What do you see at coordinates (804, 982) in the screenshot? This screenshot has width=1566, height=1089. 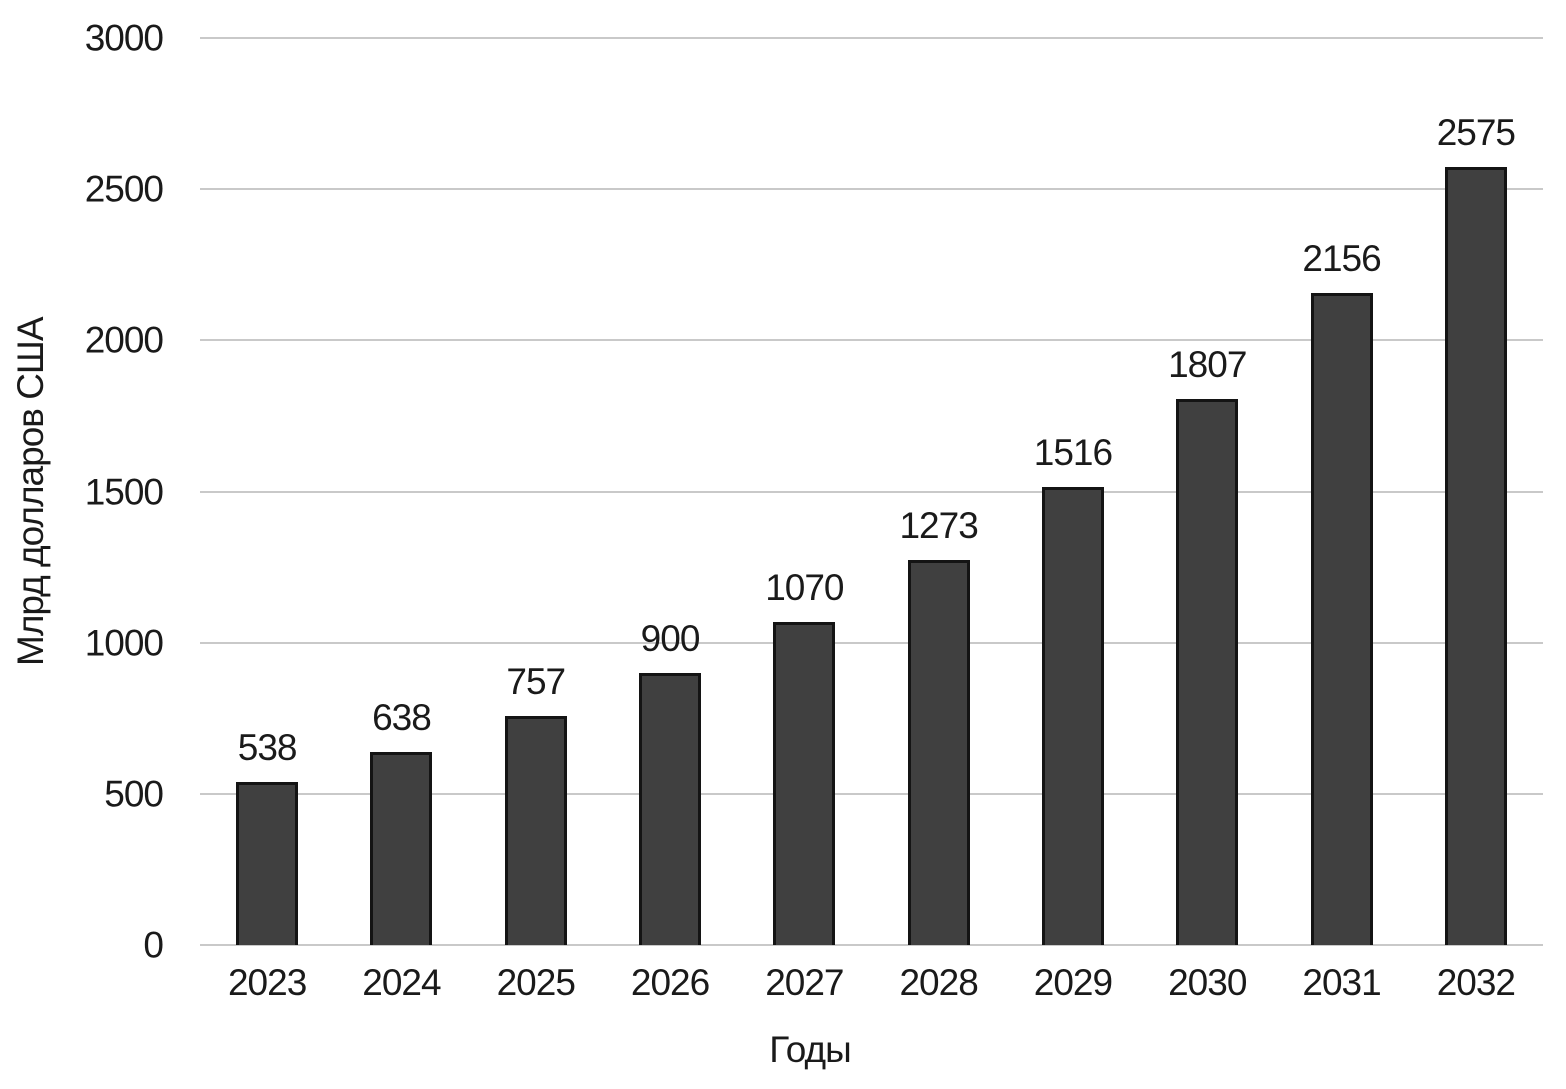 I see `x-tick-label: 2027` at bounding box center [804, 982].